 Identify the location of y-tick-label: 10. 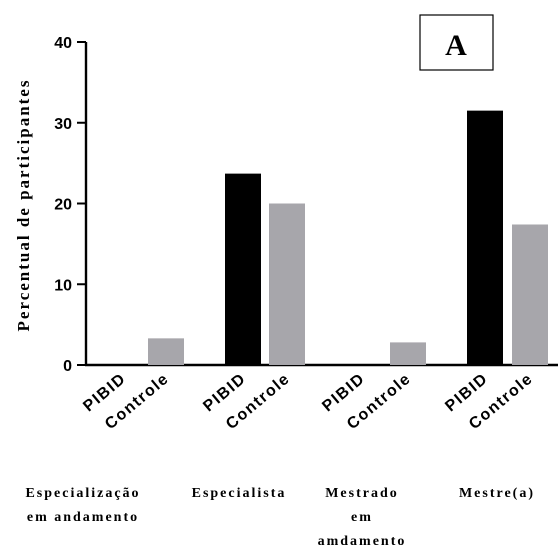
(63, 285).